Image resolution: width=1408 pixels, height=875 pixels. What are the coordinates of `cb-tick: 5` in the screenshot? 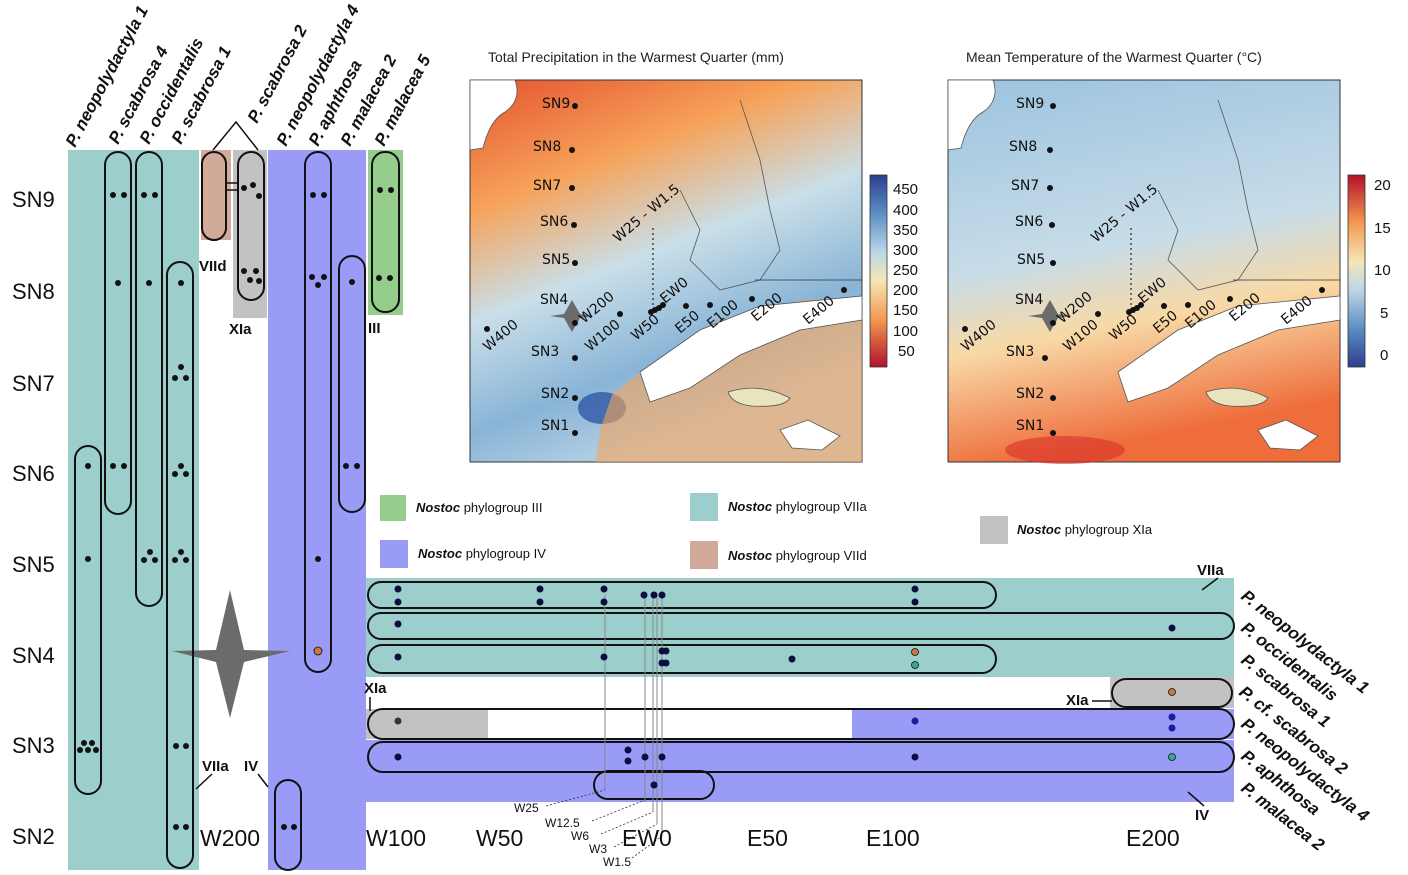 It's located at (1384, 313).